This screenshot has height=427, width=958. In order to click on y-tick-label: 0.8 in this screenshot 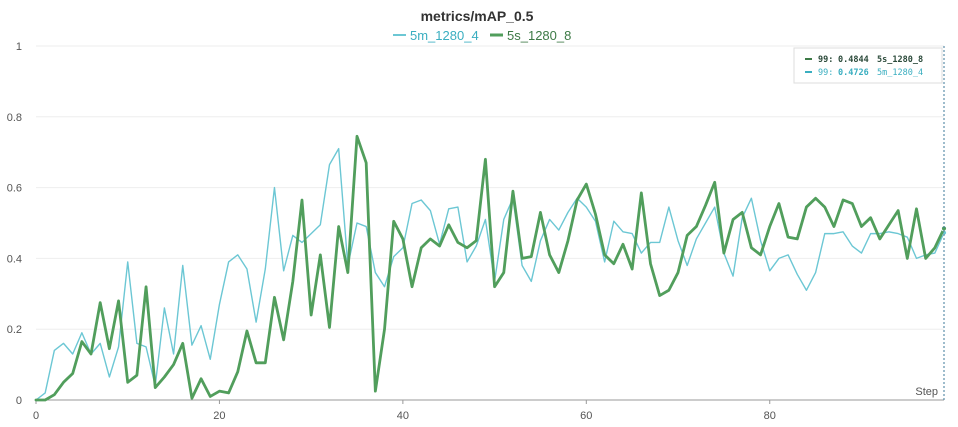, I will do `click(14, 118)`.